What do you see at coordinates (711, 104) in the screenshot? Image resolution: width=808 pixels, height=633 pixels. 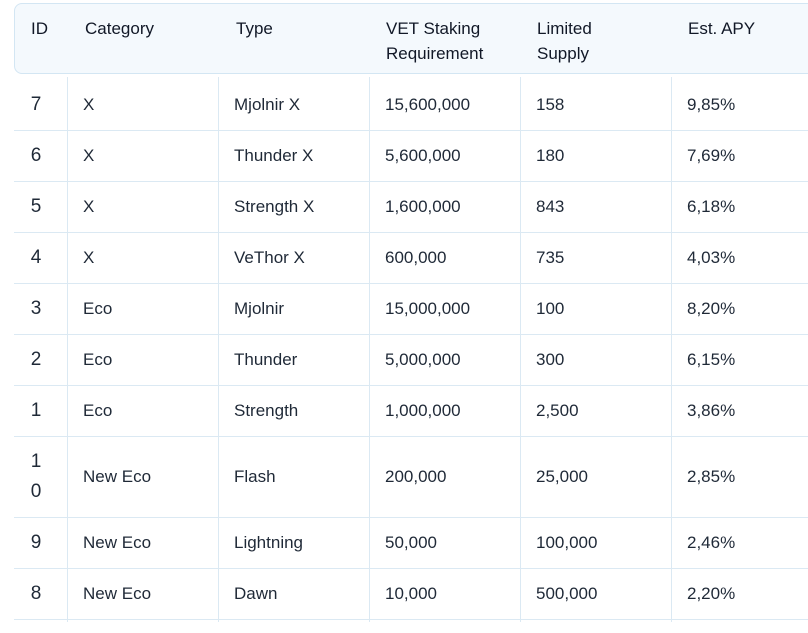 I see `cell-apy: 9,85%` at bounding box center [711, 104].